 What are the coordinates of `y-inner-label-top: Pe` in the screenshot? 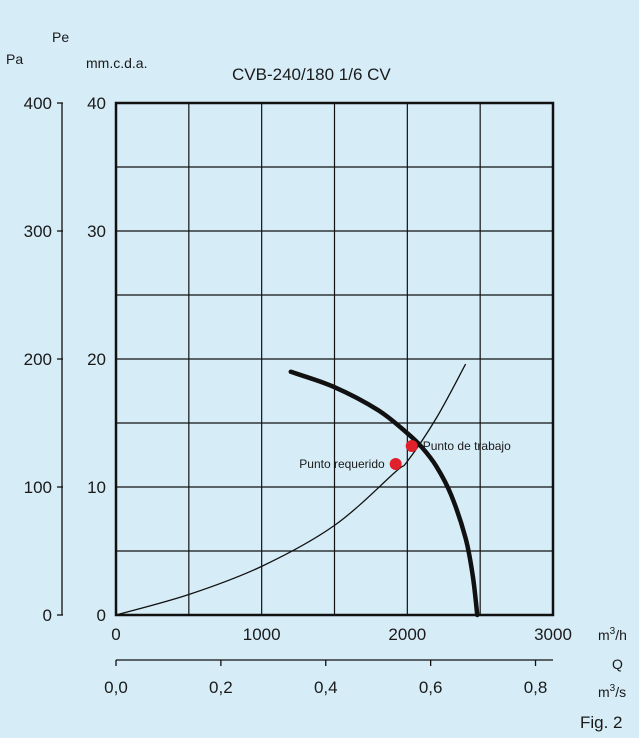 It's located at (60, 37).